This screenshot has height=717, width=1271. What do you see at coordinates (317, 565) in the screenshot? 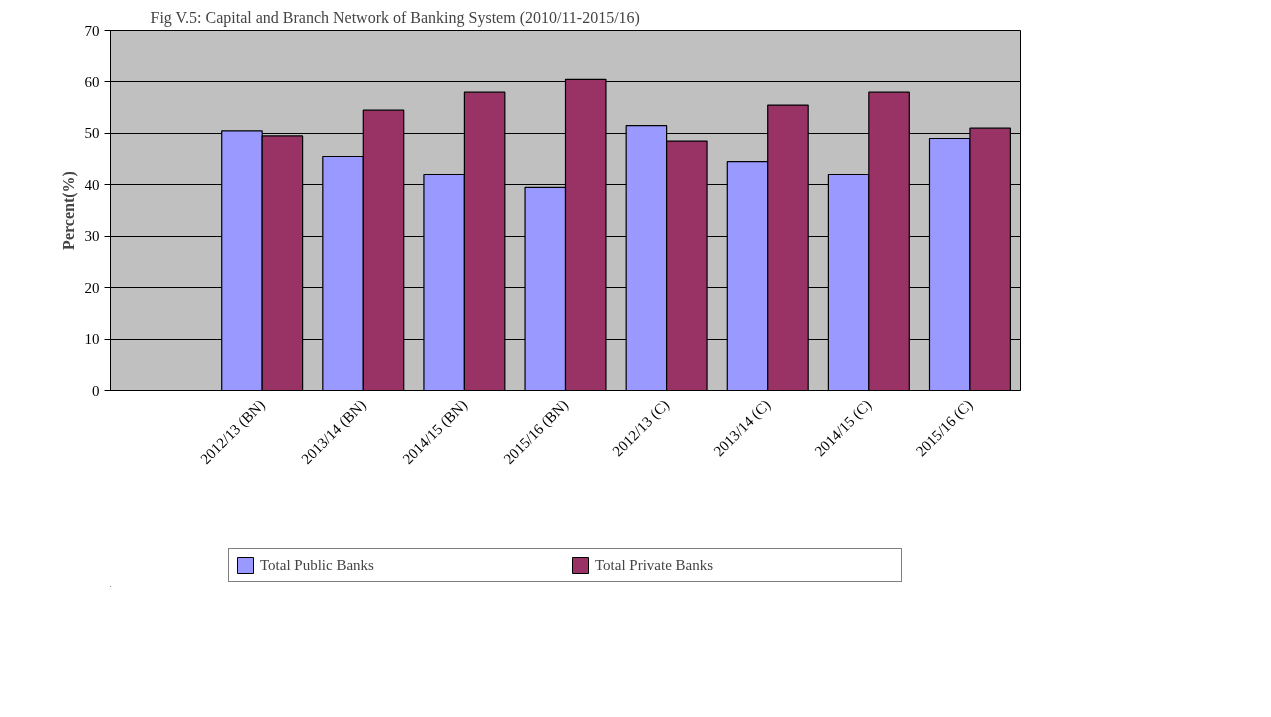
I see `legend-label: Total Public Banks` at bounding box center [317, 565].